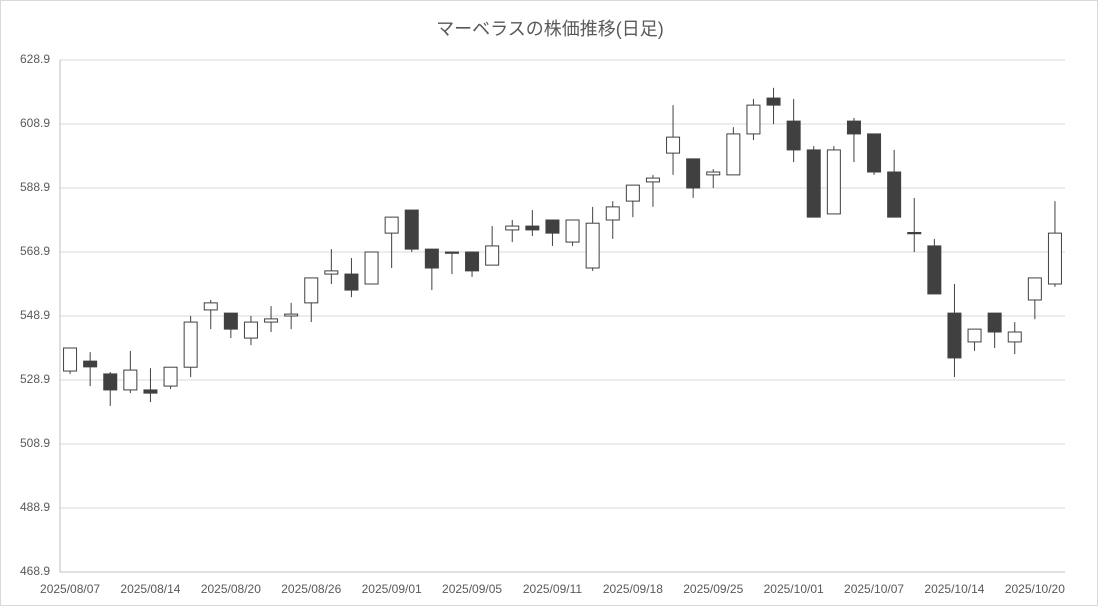 This screenshot has width=1098, height=606. Describe the element at coordinates (874, 589) in the screenshot. I see `x-tick-label: 2025/10/07` at that location.